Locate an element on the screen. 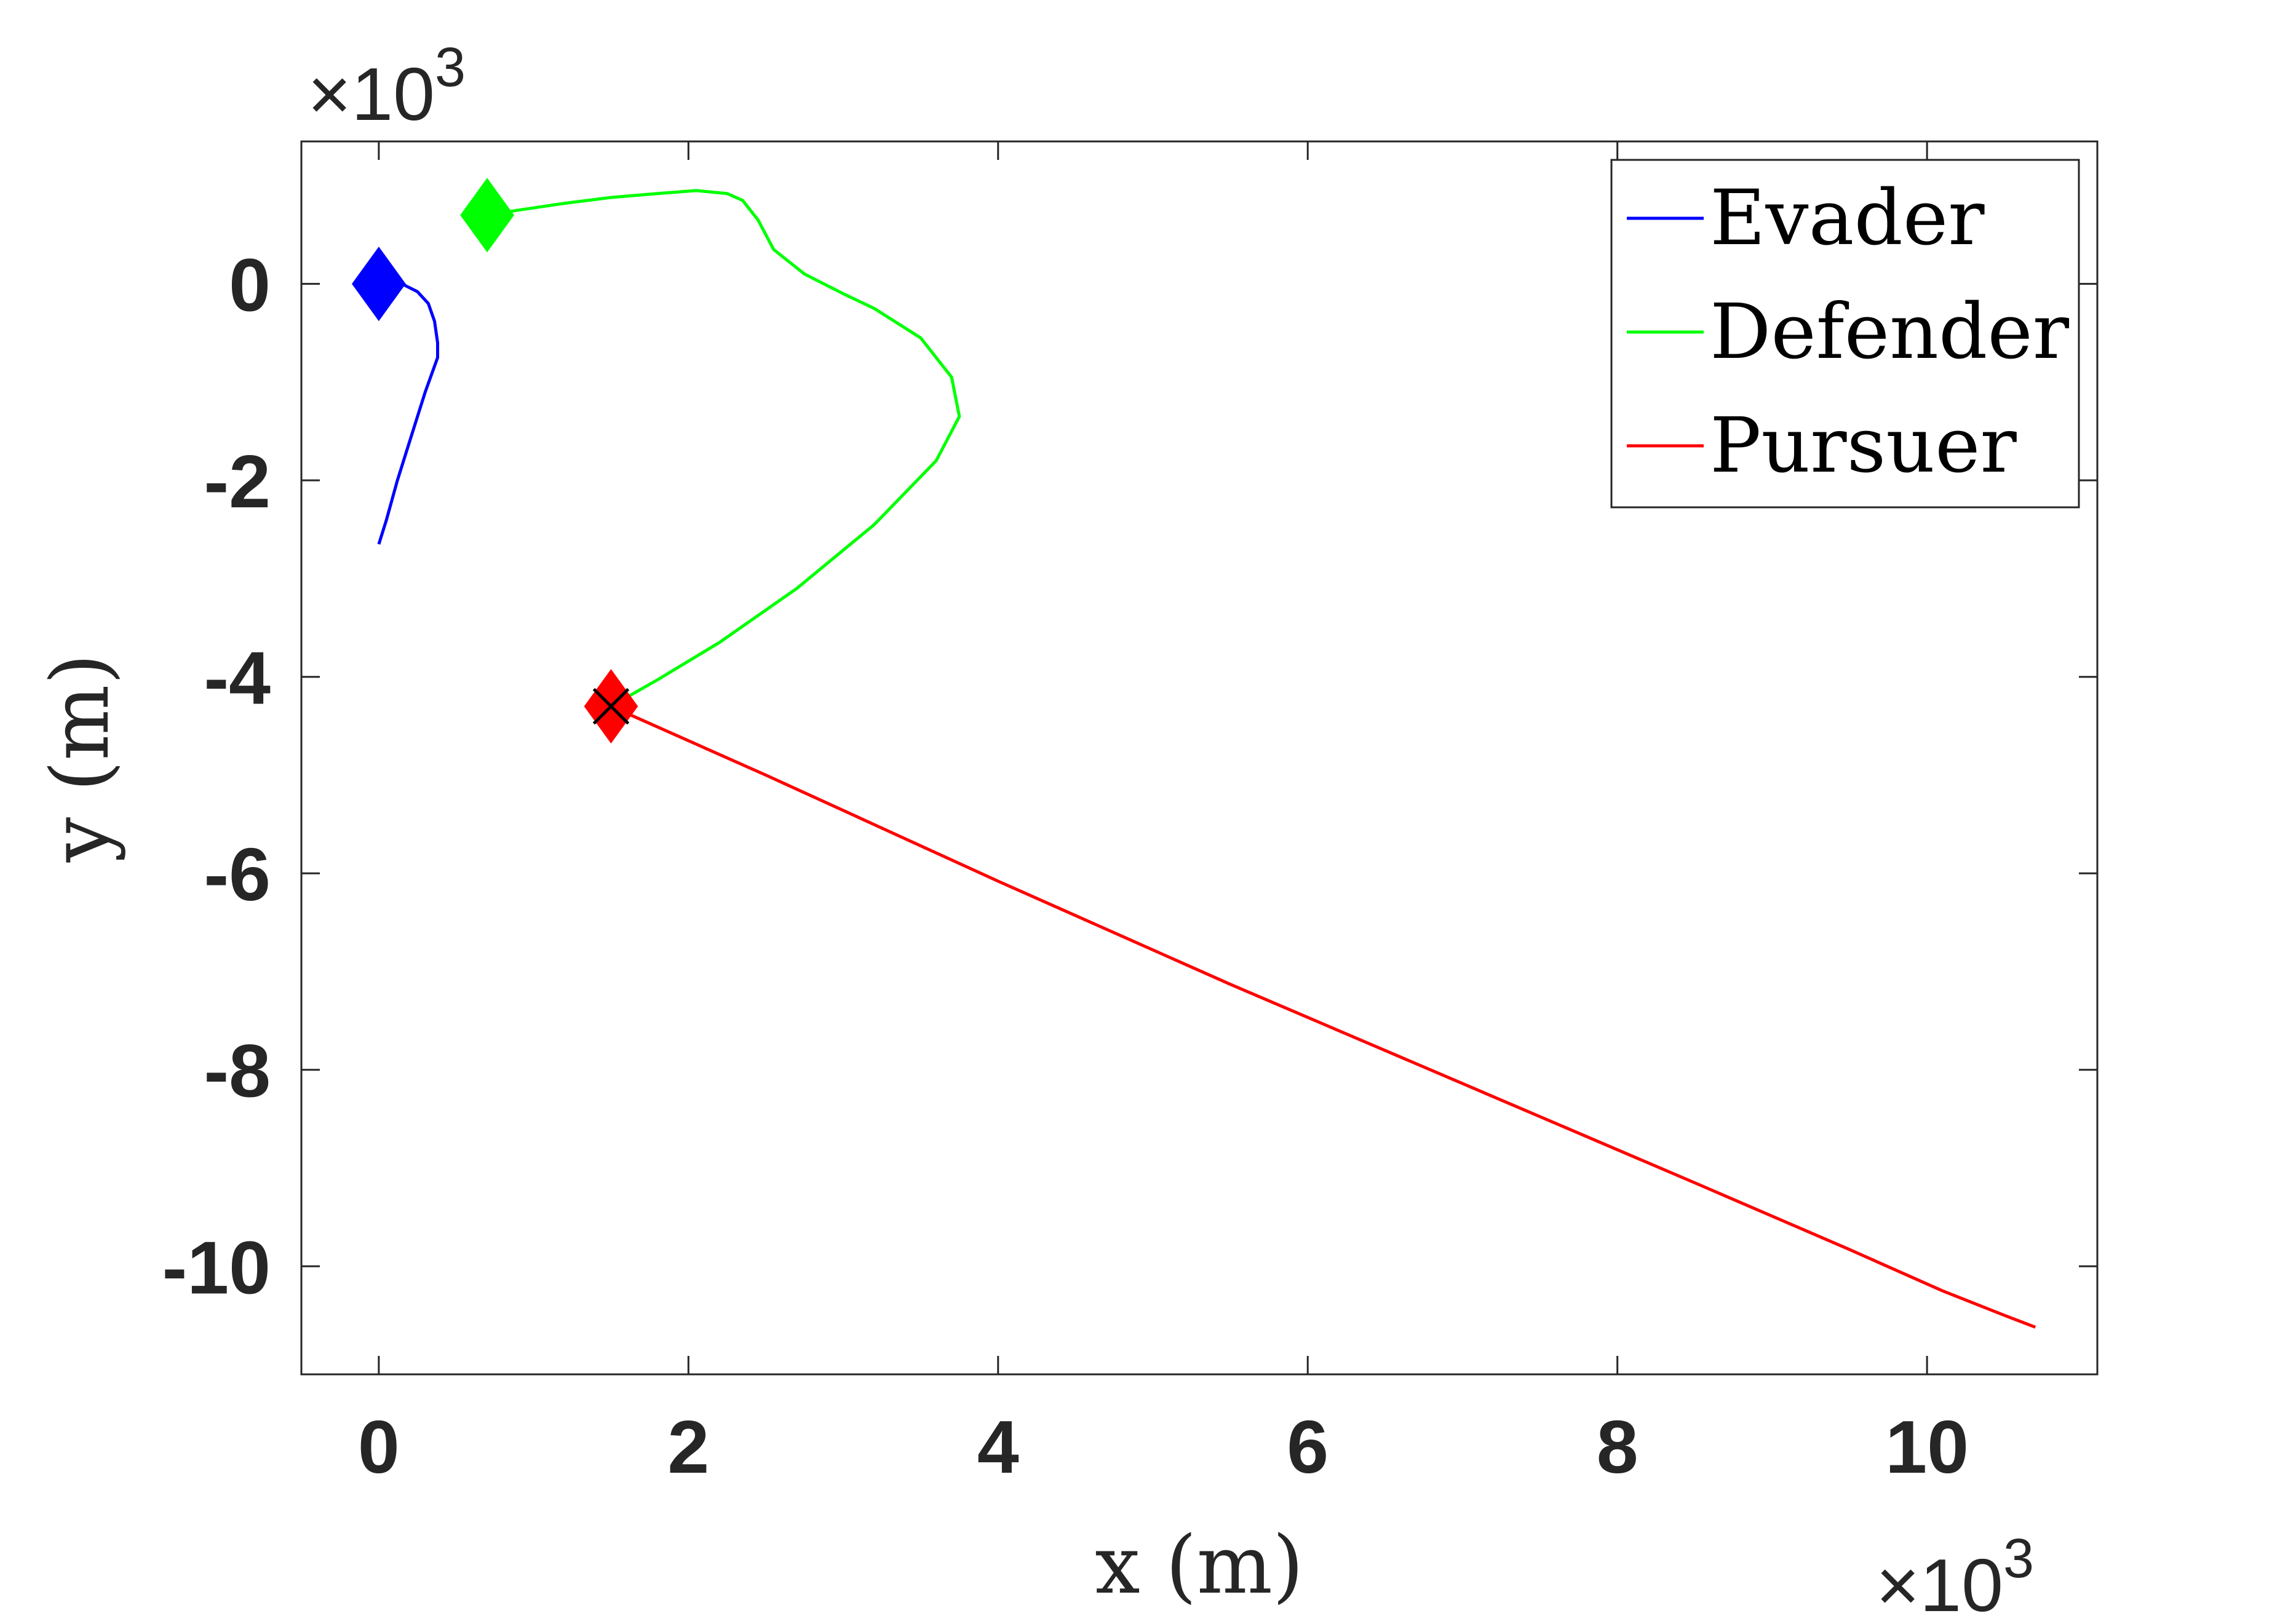  y-tick-label: -6 is located at coordinates (237, 875).